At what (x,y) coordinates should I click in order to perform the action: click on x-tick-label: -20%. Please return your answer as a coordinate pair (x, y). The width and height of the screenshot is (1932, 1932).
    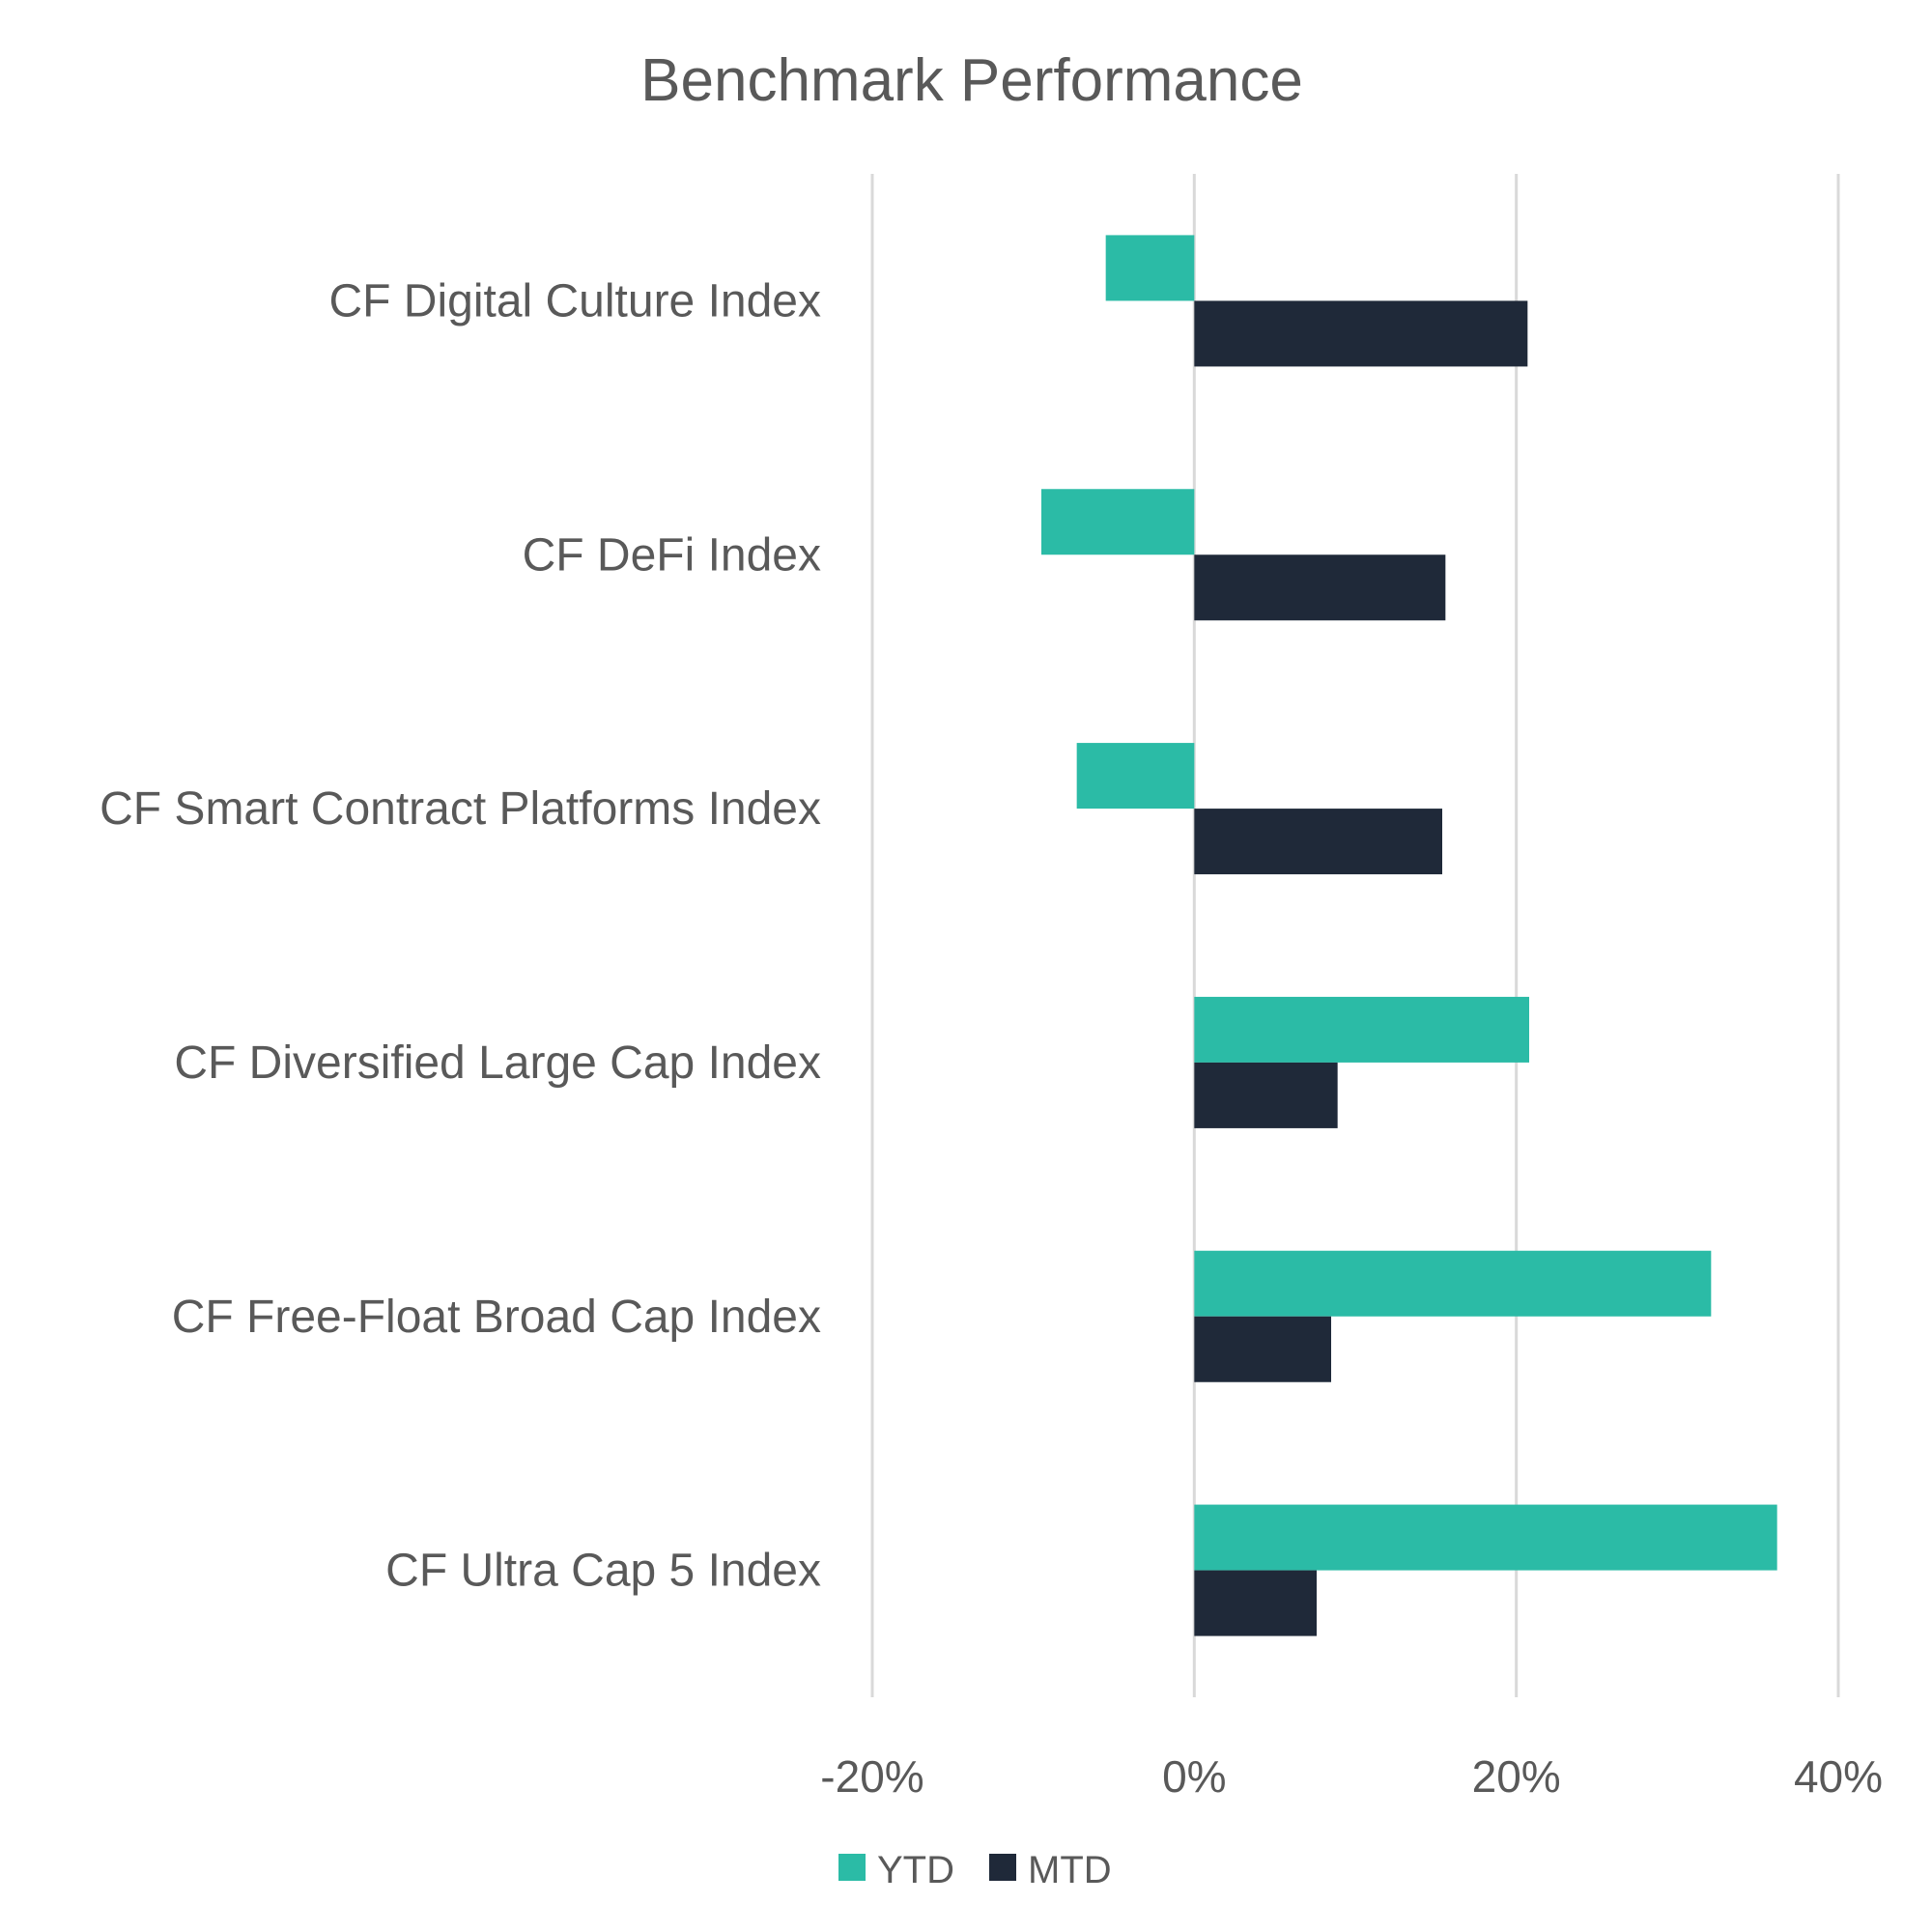
    Looking at the image, I should click on (871, 1776).